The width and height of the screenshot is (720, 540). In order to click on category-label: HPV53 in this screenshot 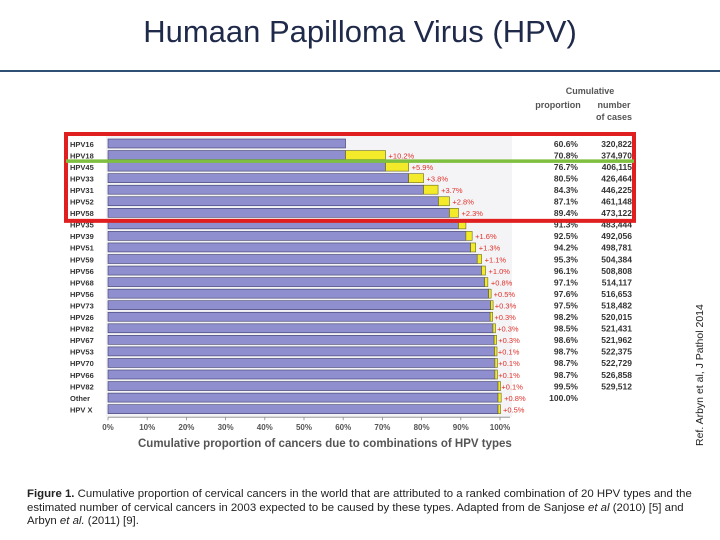, I will do `click(82, 352)`.